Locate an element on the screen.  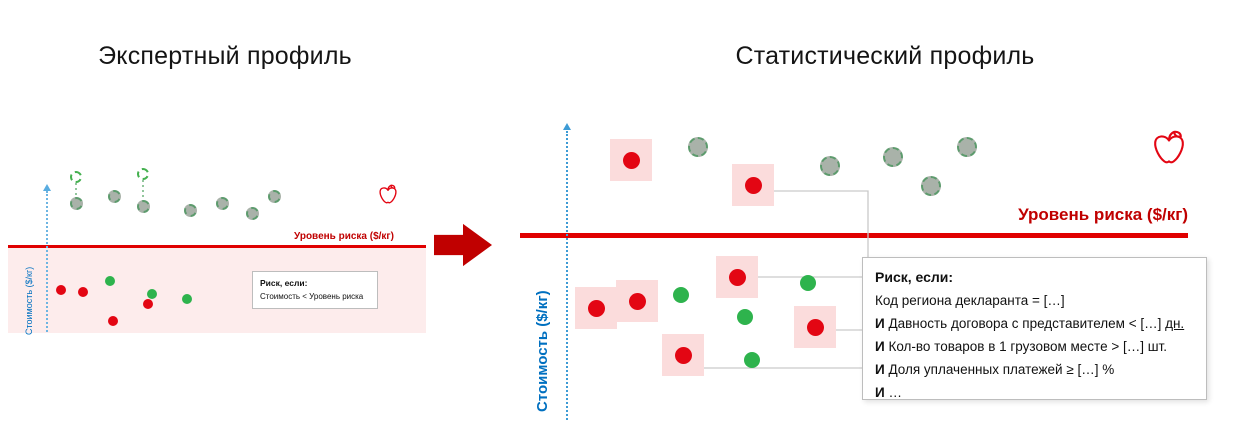
y-axis-right is located at coordinates (567, 275).